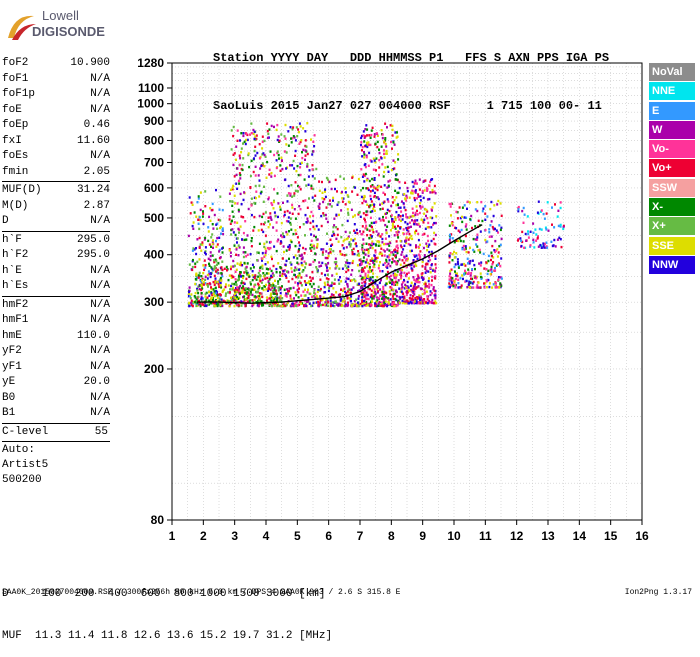 The image size is (700, 657). I want to click on param-label: yF2, so click(12, 351).